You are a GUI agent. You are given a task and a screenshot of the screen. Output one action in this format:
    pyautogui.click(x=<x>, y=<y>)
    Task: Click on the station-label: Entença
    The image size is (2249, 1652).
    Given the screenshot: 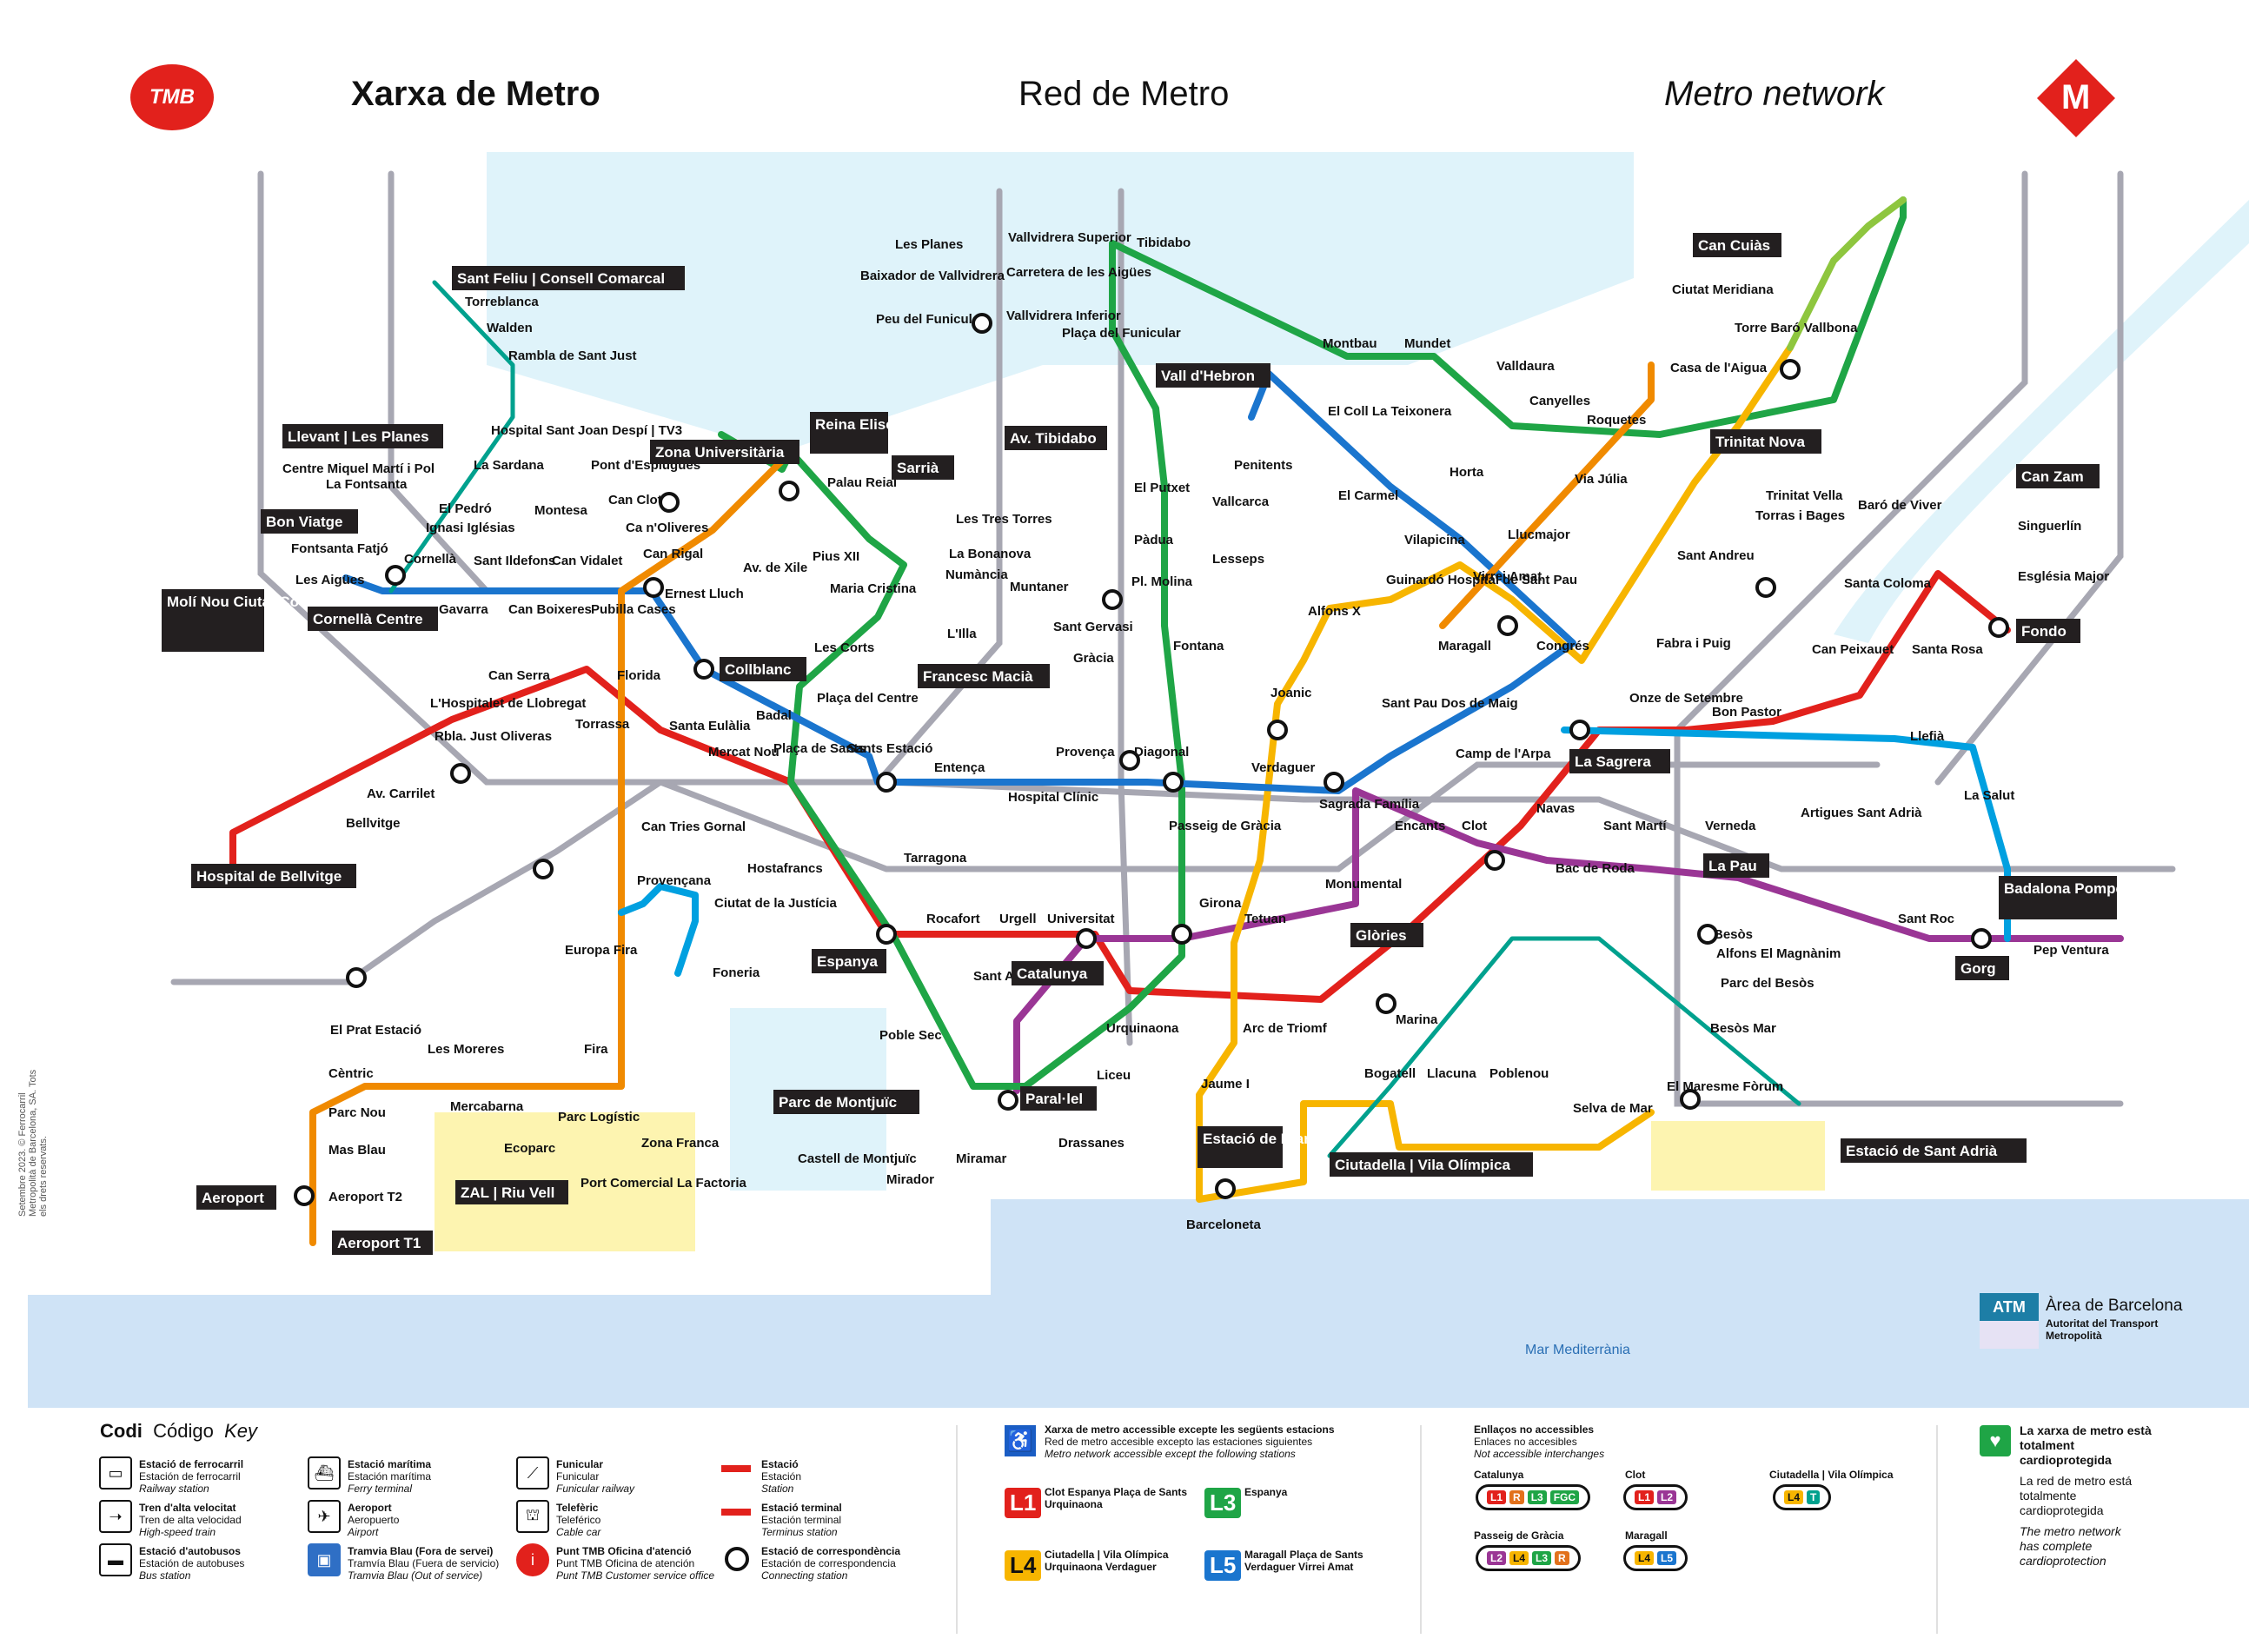 What is the action you would take?
    pyautogui.click(x=959, y=768)
    